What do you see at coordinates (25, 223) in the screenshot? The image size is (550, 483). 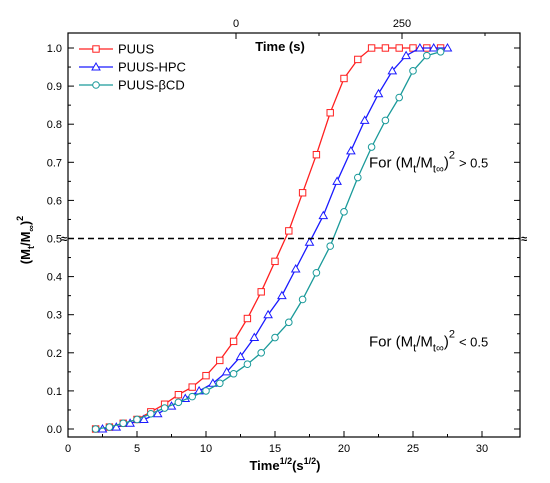 I see `y-axis-title-close: )` at bounding box center [25, 223].